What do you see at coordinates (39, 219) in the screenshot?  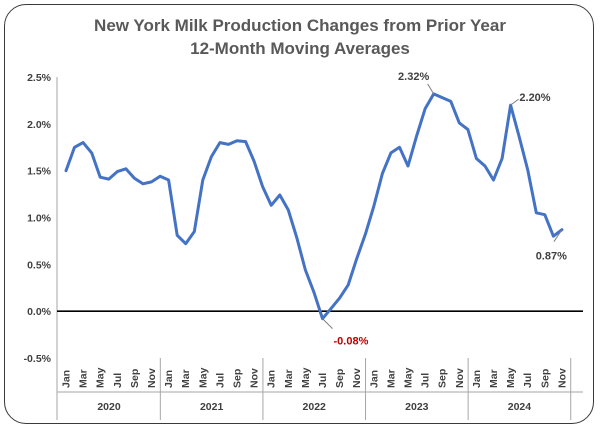 I see `y-tick-label: 1.0%` at bounding box center [39, 219].